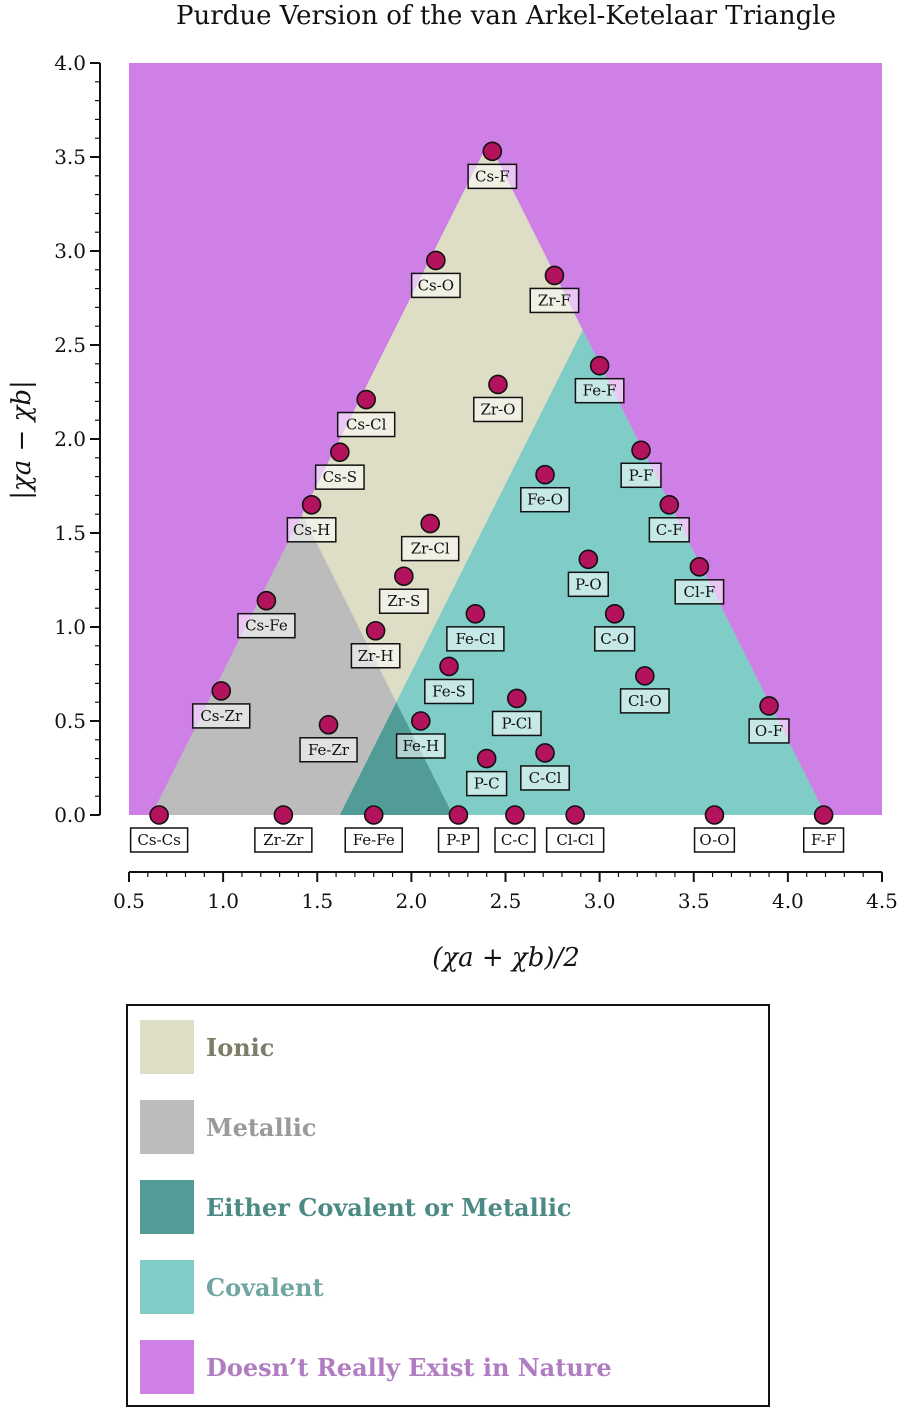 The height and width of the screenshot is (1411, 899). I want to click on x-tick-label: 3.5, so click(694, 901).